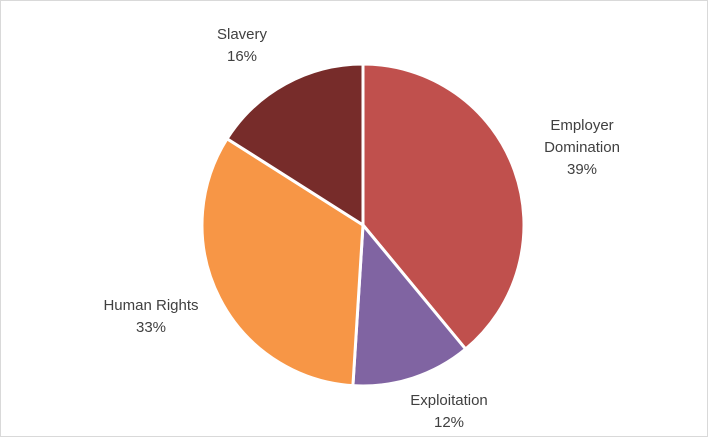 Image resolution: width=710 pixels, height=440 pixels. Describe the element at coordinates (150, 305) in the screenshot. I see `pie-label-line: Human Rights` at that location.